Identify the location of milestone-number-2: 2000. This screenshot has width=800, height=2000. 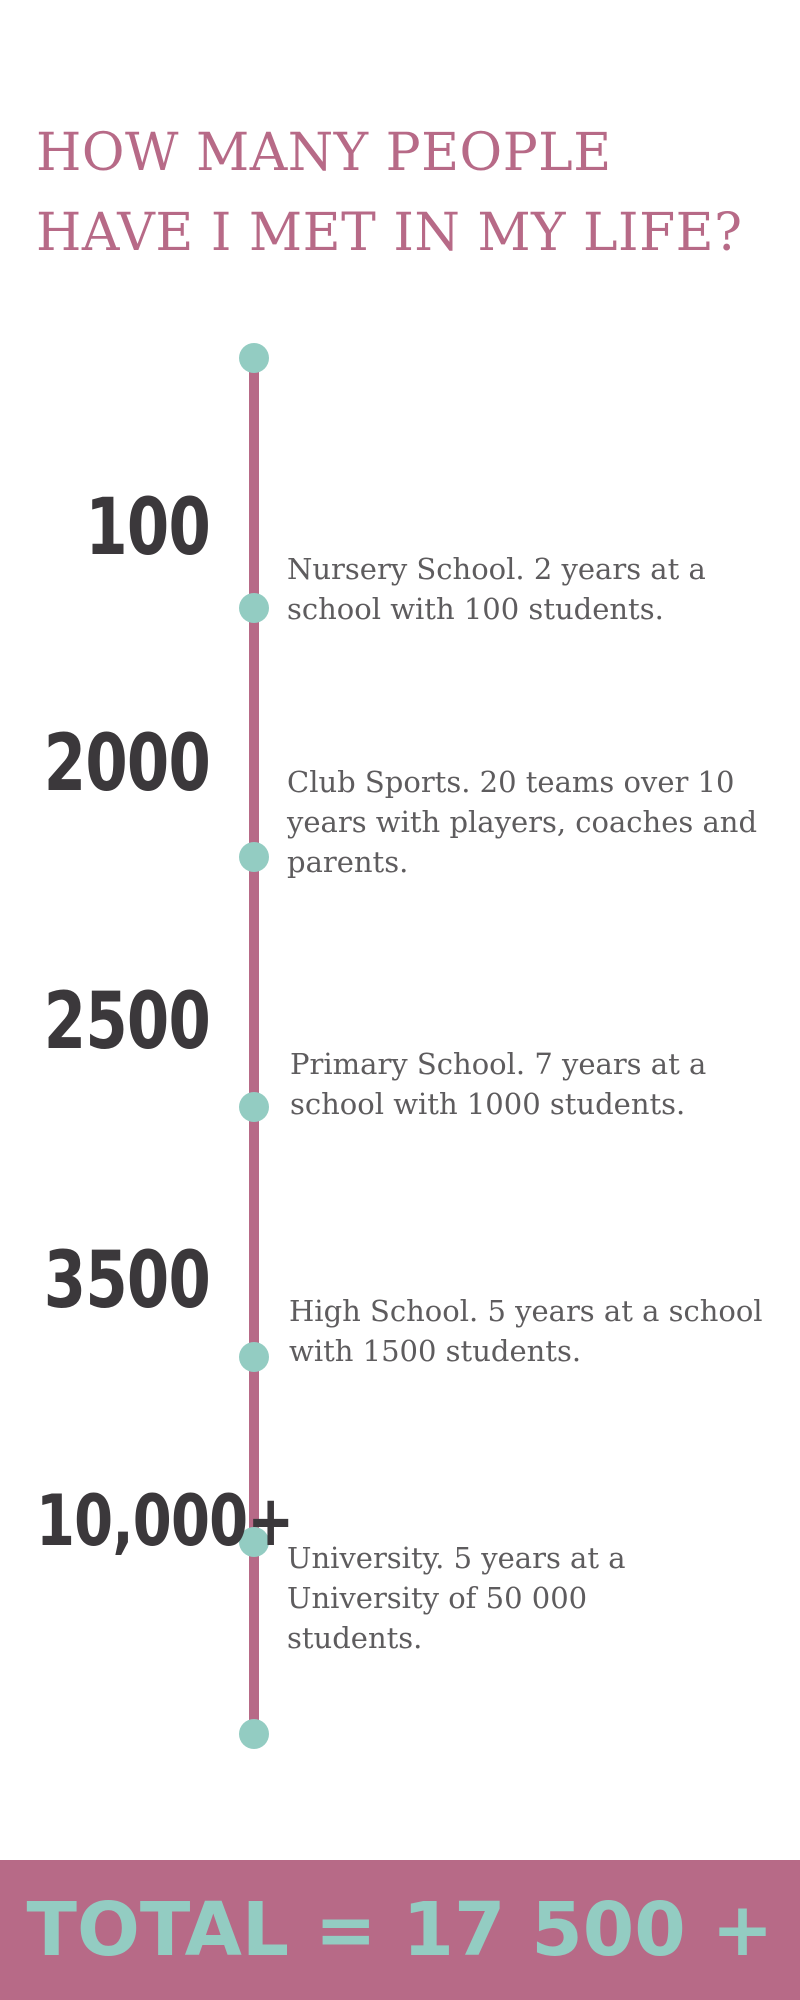
(127, 764).